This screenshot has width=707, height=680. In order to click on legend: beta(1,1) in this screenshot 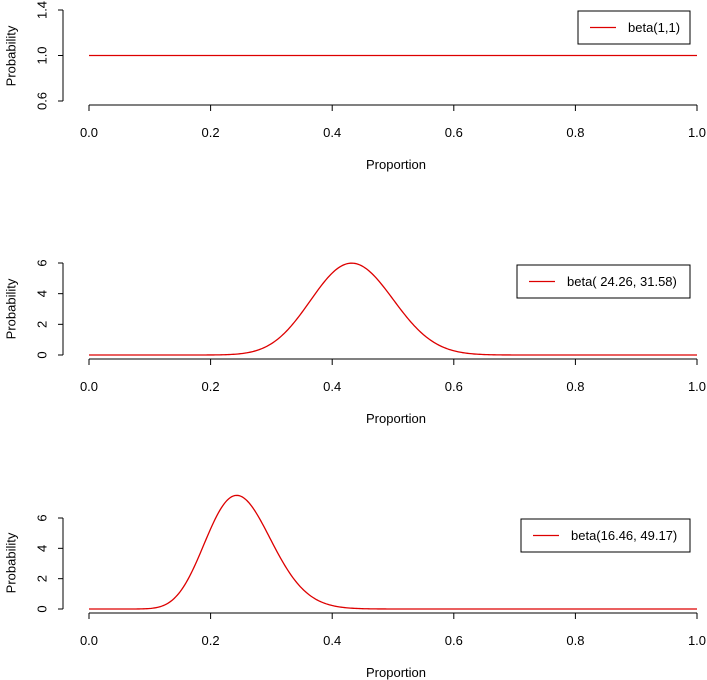, I will do `click(634, 27)`.